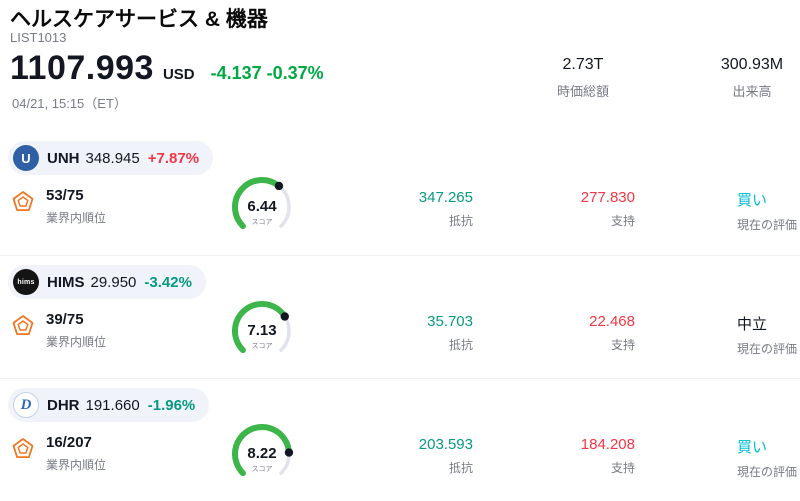 The image size is (800, 501). I want to click on index-price: 1107.993, so click(82, 68).